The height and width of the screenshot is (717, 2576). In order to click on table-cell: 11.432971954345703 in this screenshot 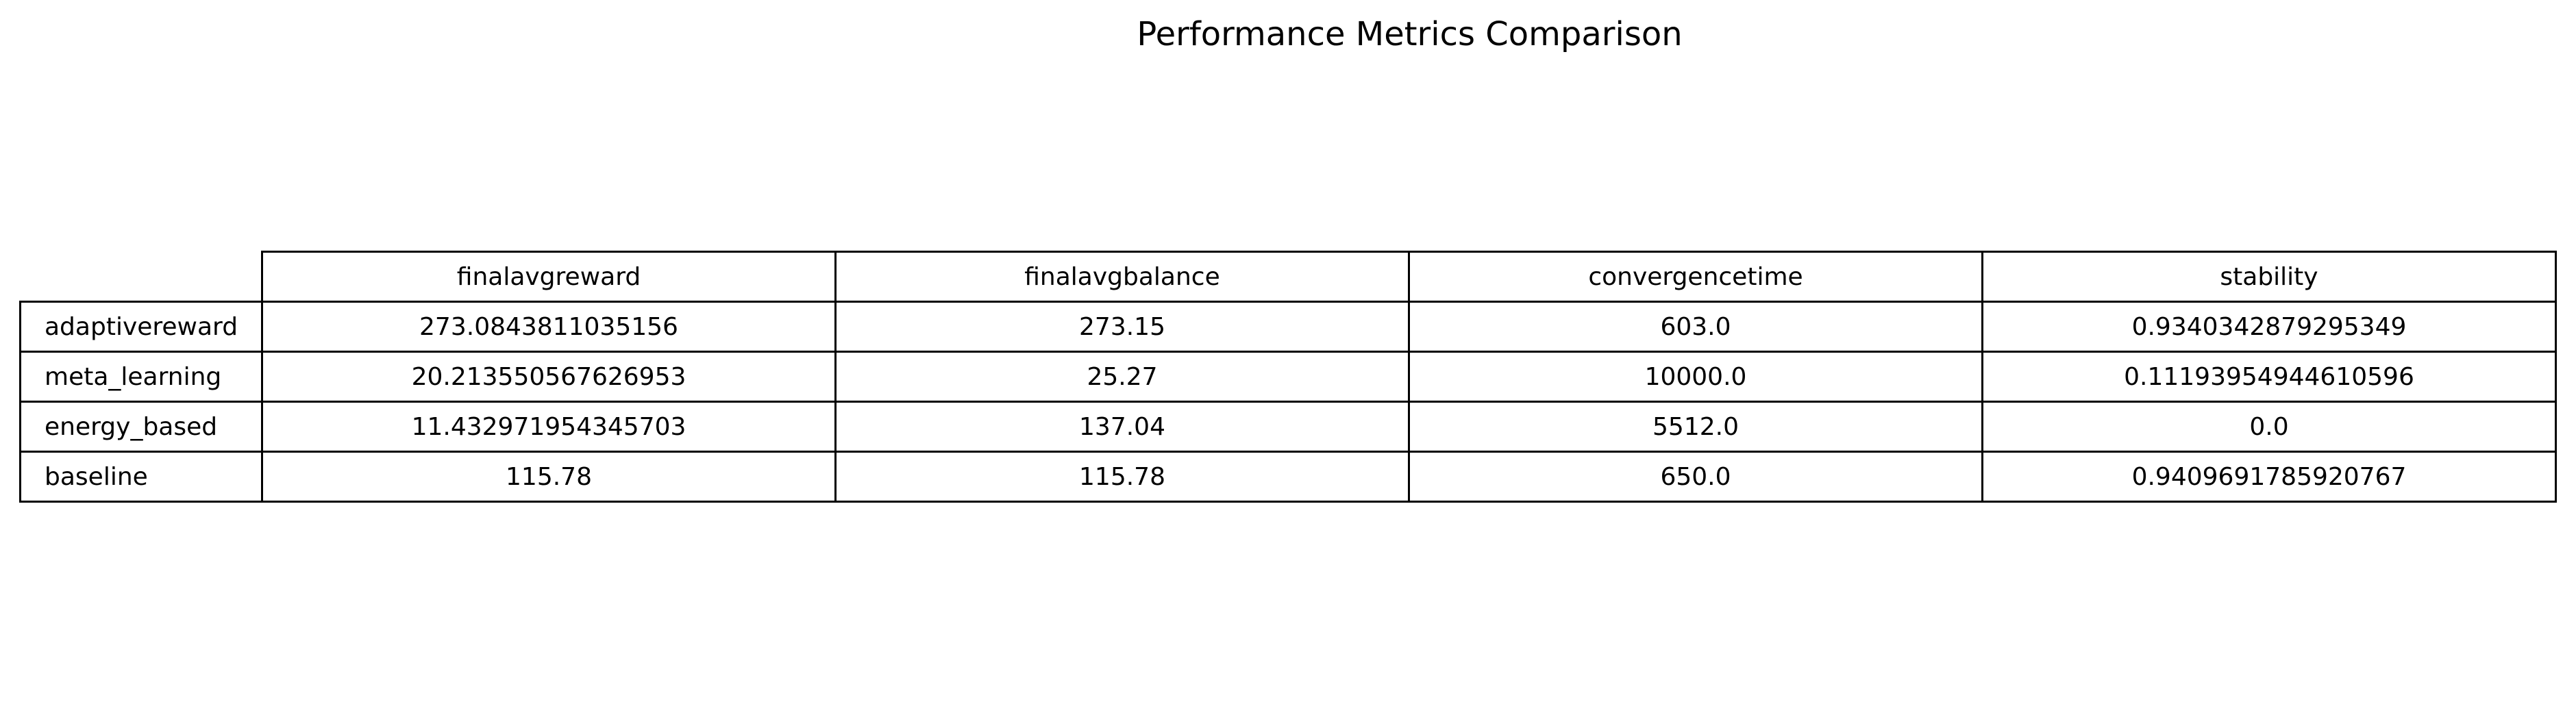, I will do `click(549, 427)`.